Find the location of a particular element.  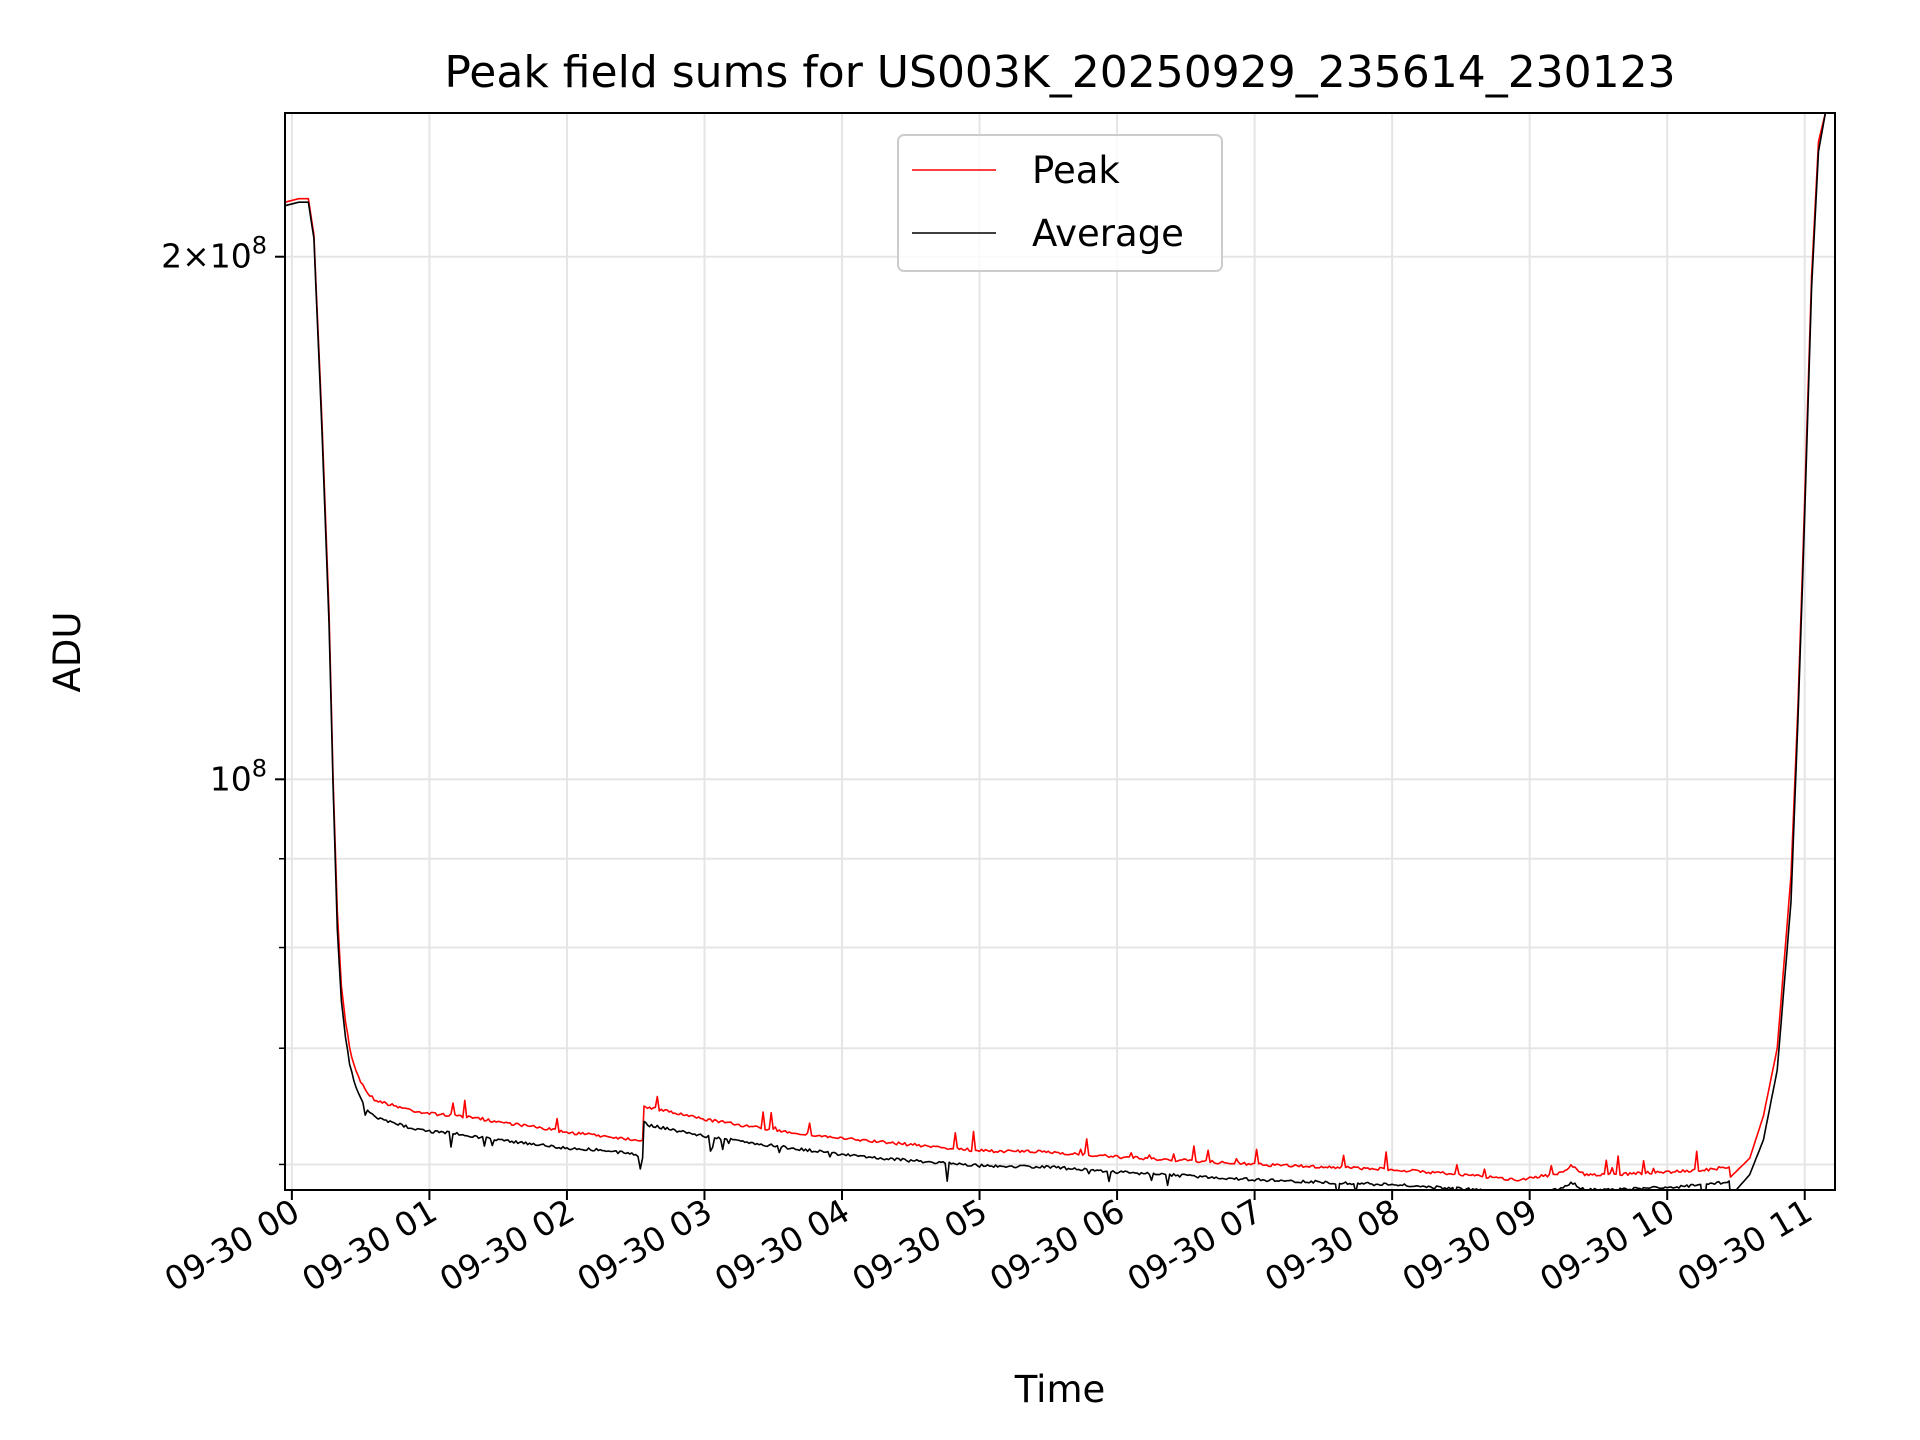

x-axis-label: Time is located at coordinates (1060, 1389).